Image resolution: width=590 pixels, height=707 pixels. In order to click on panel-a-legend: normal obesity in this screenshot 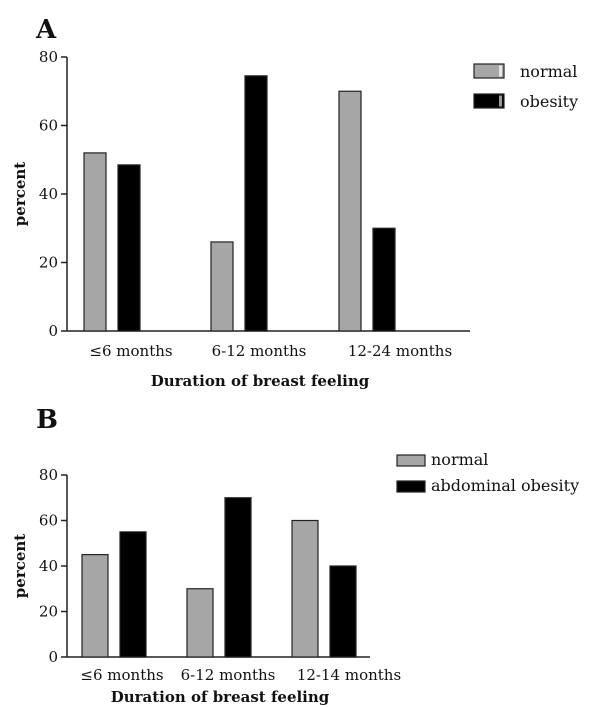, I will do `click(525, 86)`.